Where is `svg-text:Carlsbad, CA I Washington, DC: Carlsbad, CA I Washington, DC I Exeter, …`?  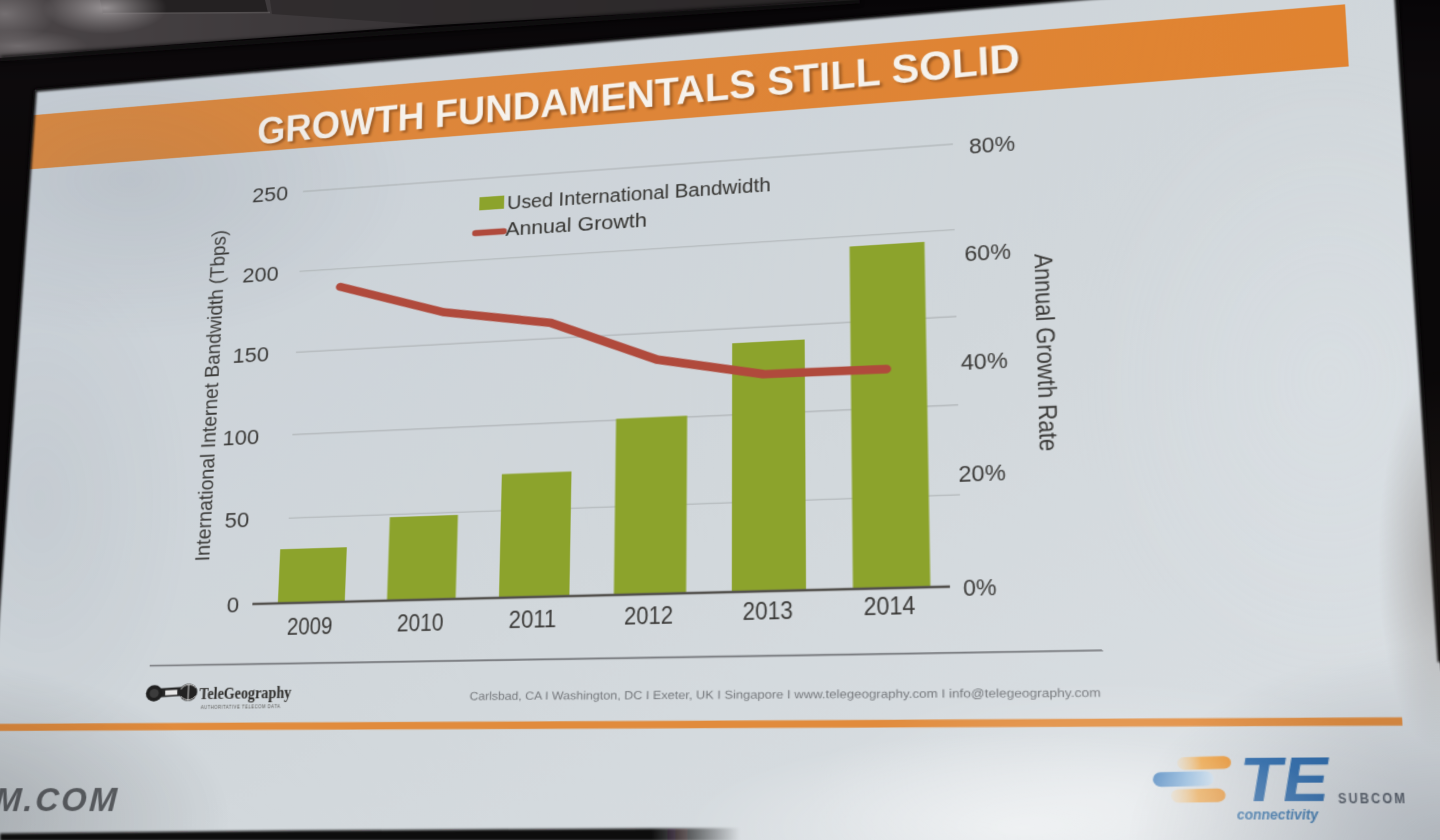 svg-text:Carlsbad, CA I Washington, DC: Carlsbad, CA I Washington, DC I Exeter, … is located at coordinates (785, 695).